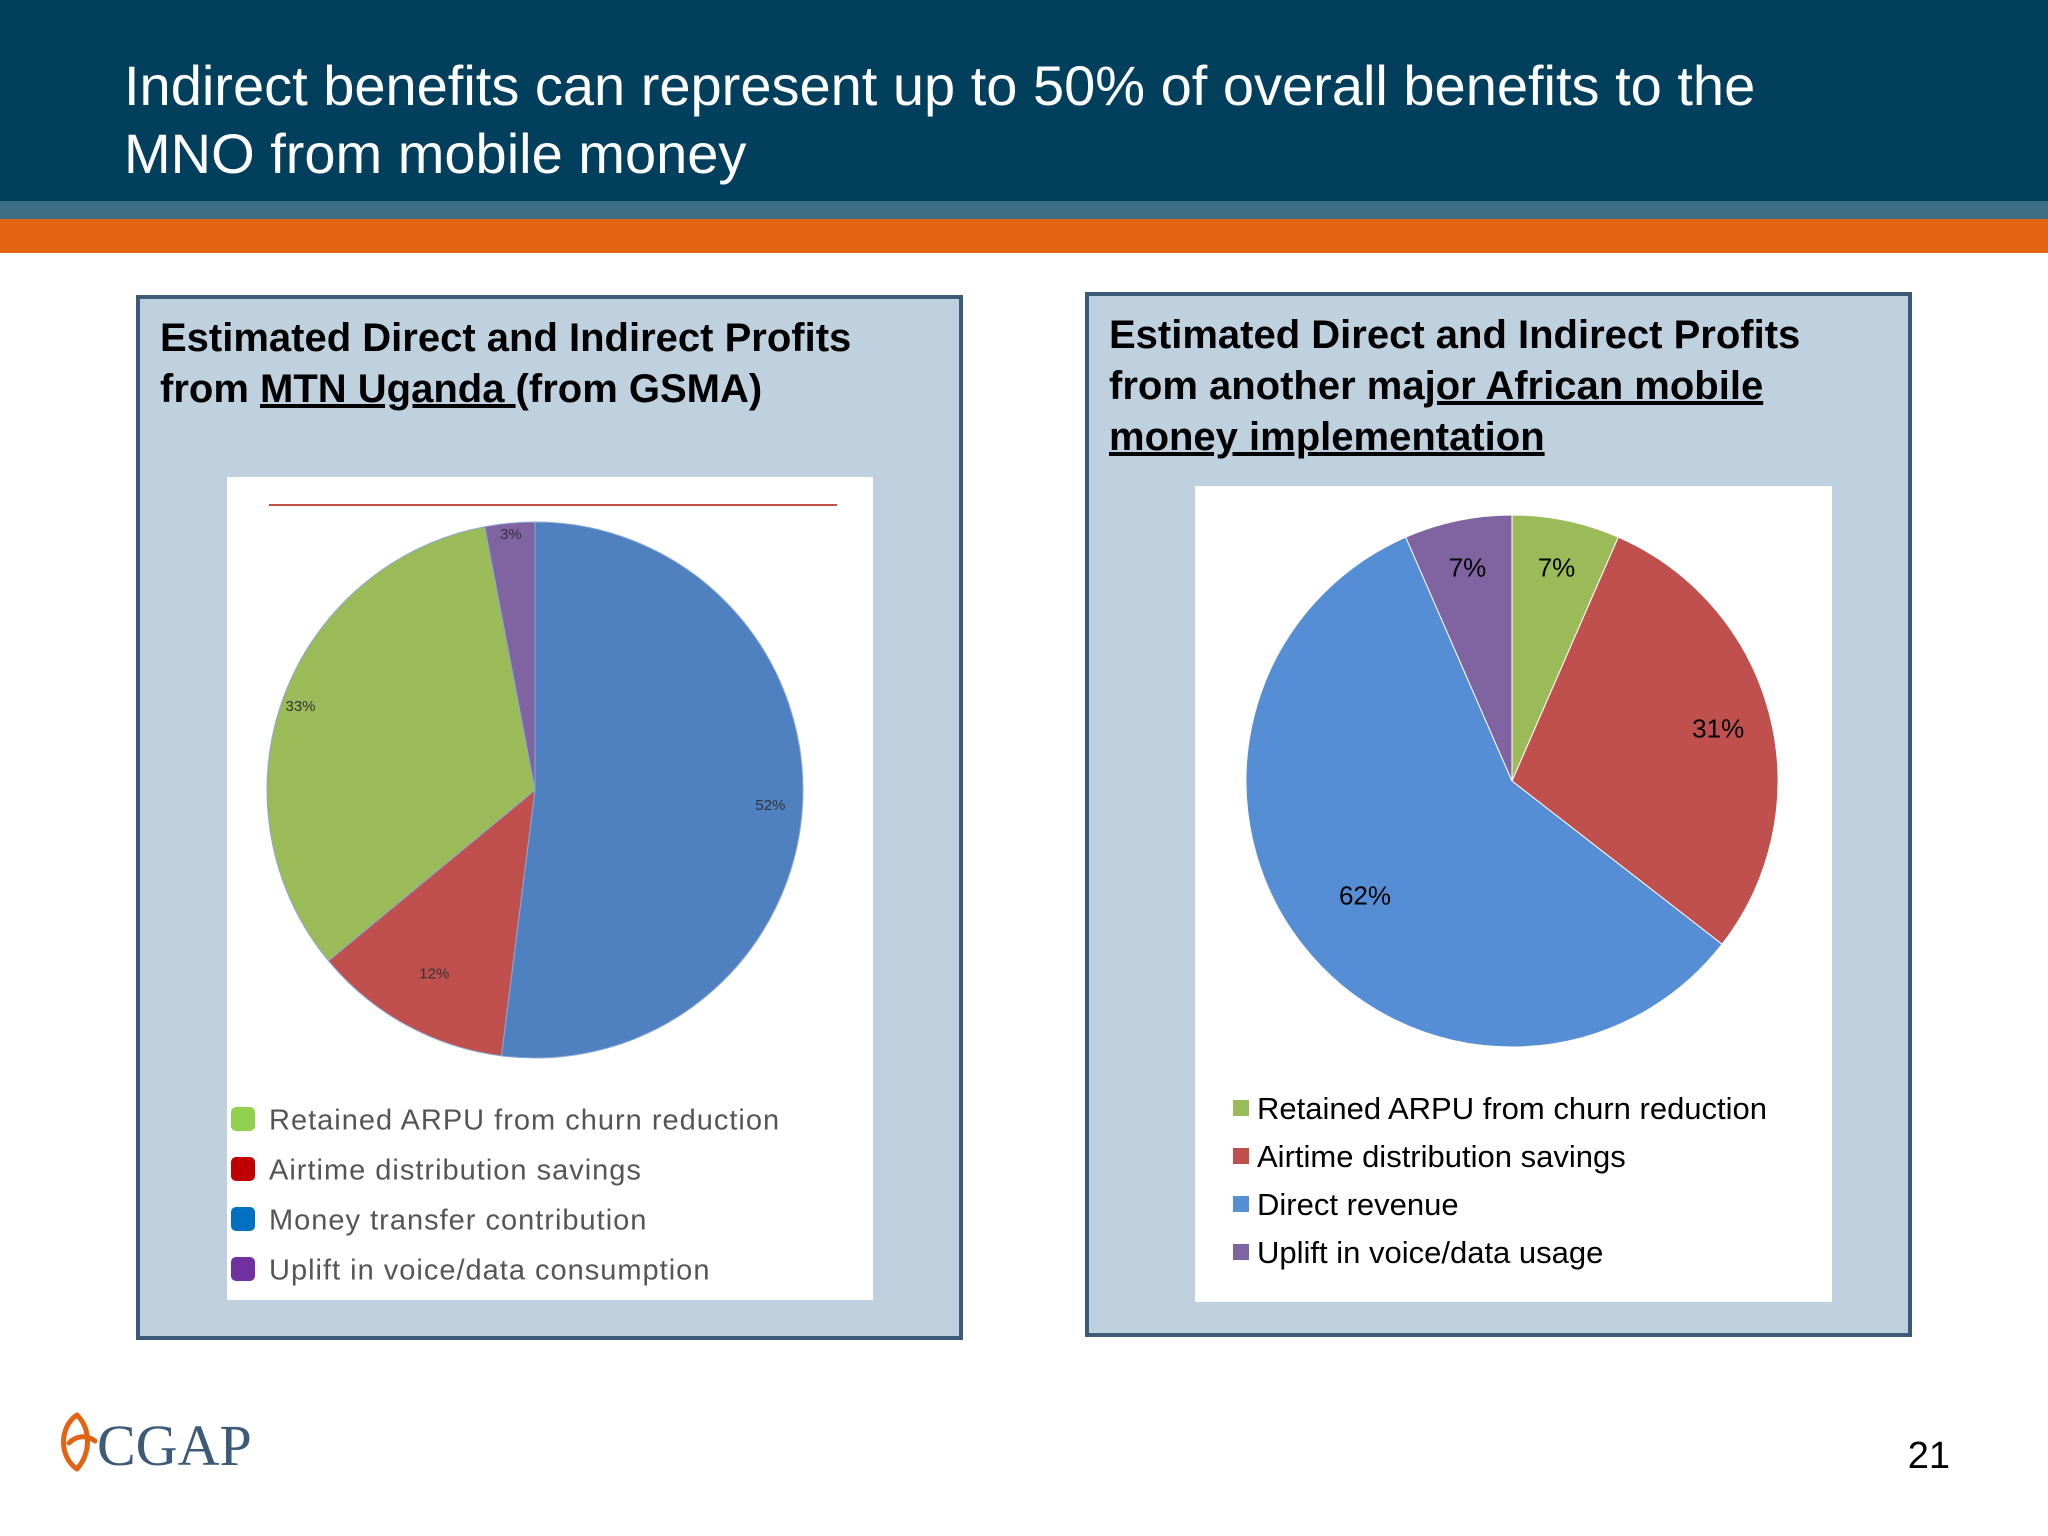 This screenshot has height=1536, width=2048. What do you see at coordinates (210, 389) in the screenshot?
I see `left-title-prefix: from` at bounding box center [210, 389].